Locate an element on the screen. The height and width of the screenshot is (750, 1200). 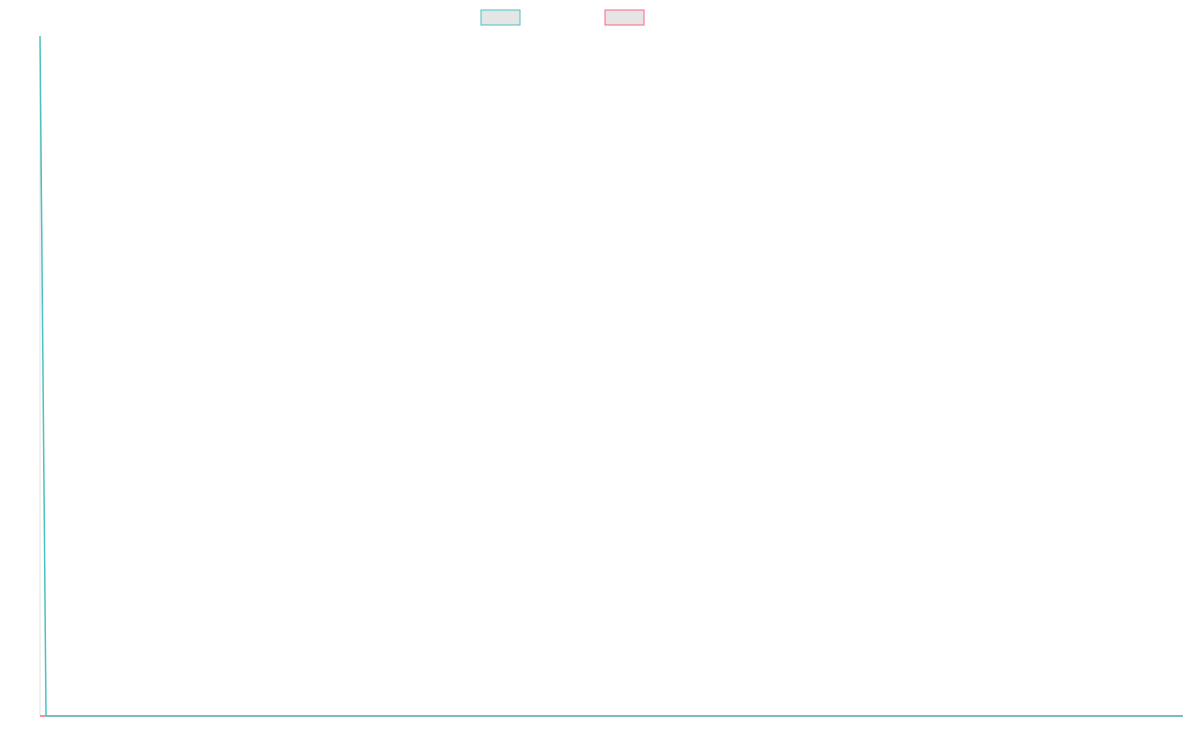
legend is located at coordinates (562, 17).